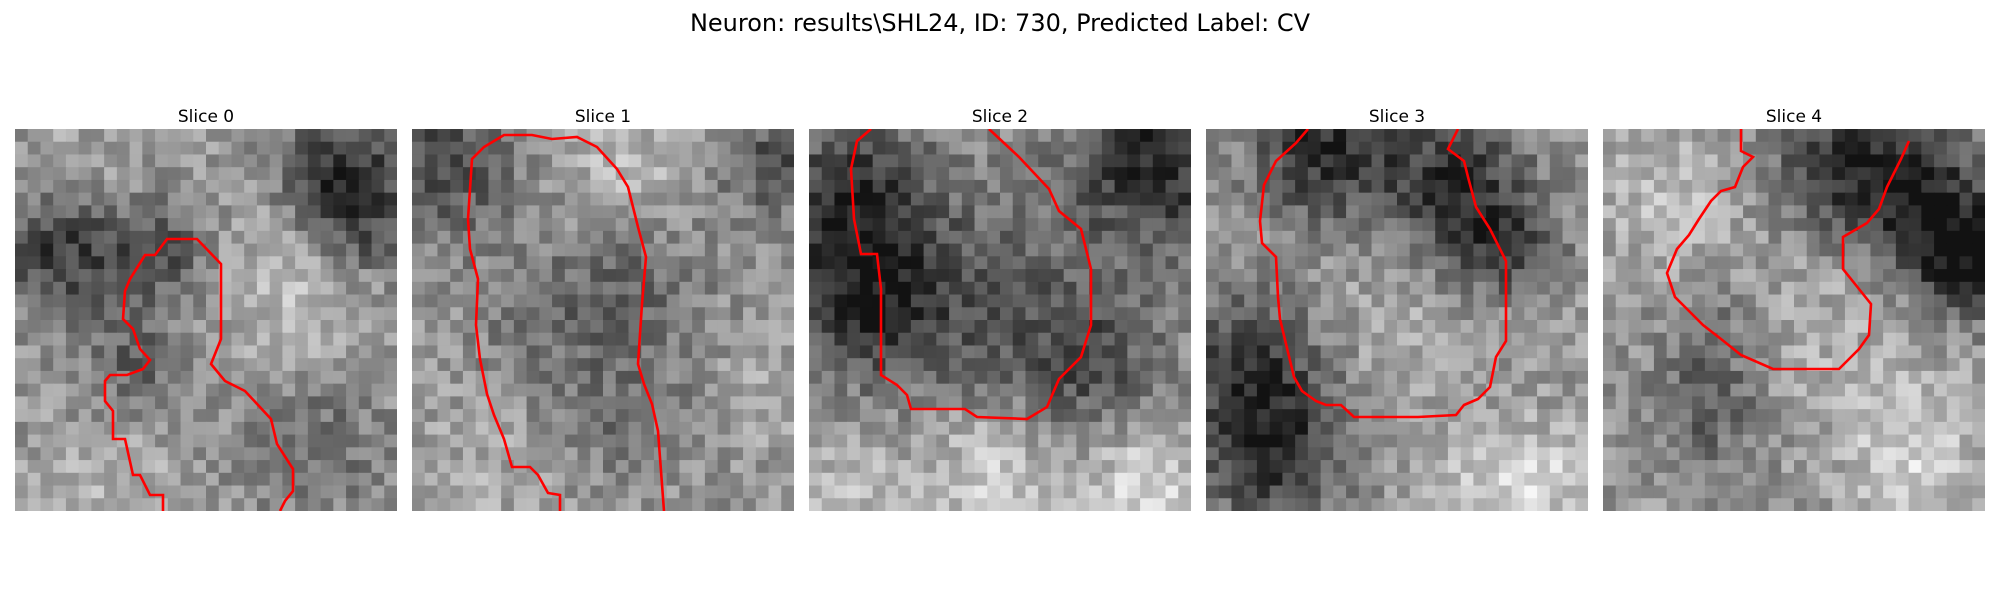 The height and width of the screenshot is (600, 2000). I want to click on slice-panel-3: Slice 3, so click(1397, 308).